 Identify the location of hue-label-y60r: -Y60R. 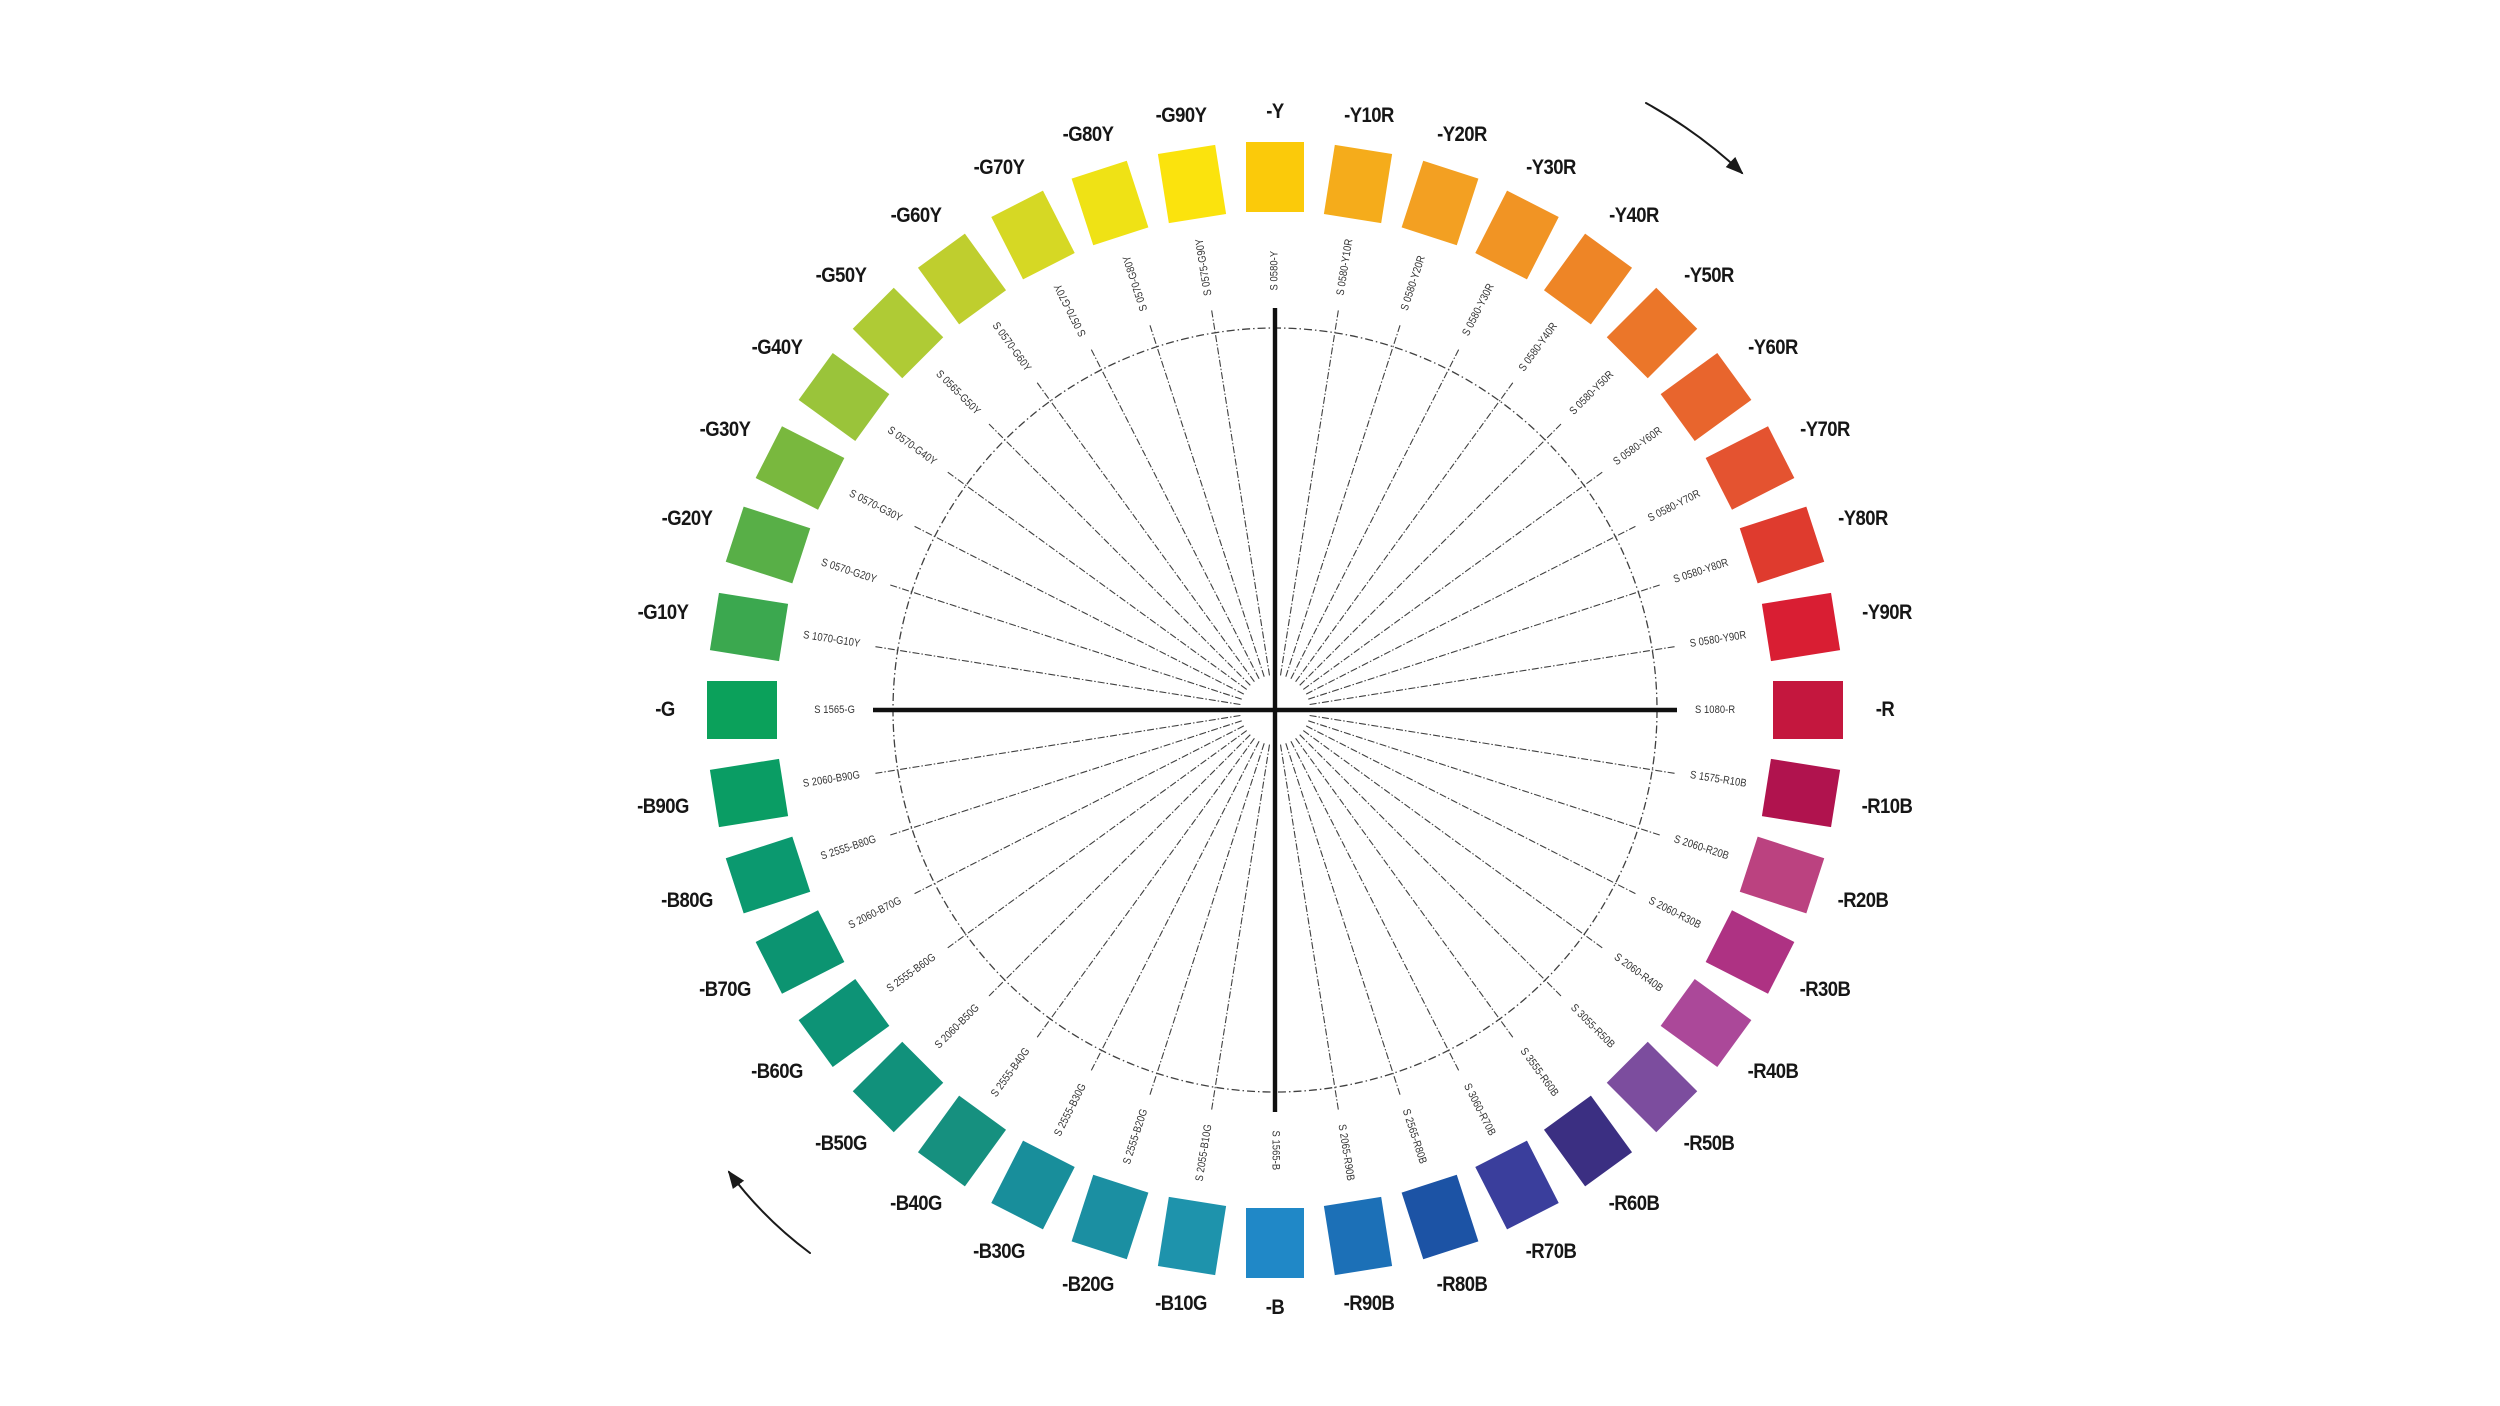
(1772, 348).